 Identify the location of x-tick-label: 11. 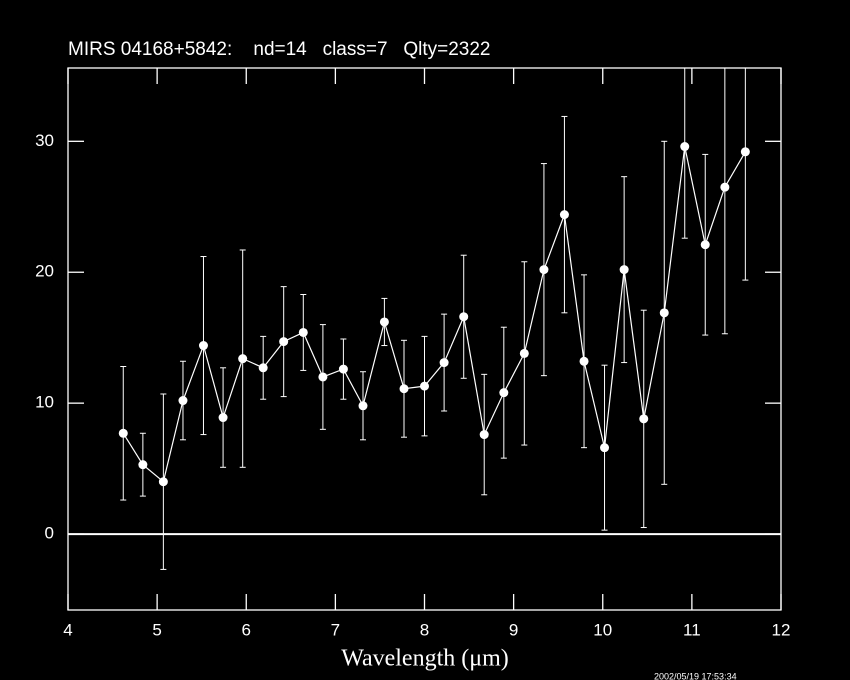
(692, 629).